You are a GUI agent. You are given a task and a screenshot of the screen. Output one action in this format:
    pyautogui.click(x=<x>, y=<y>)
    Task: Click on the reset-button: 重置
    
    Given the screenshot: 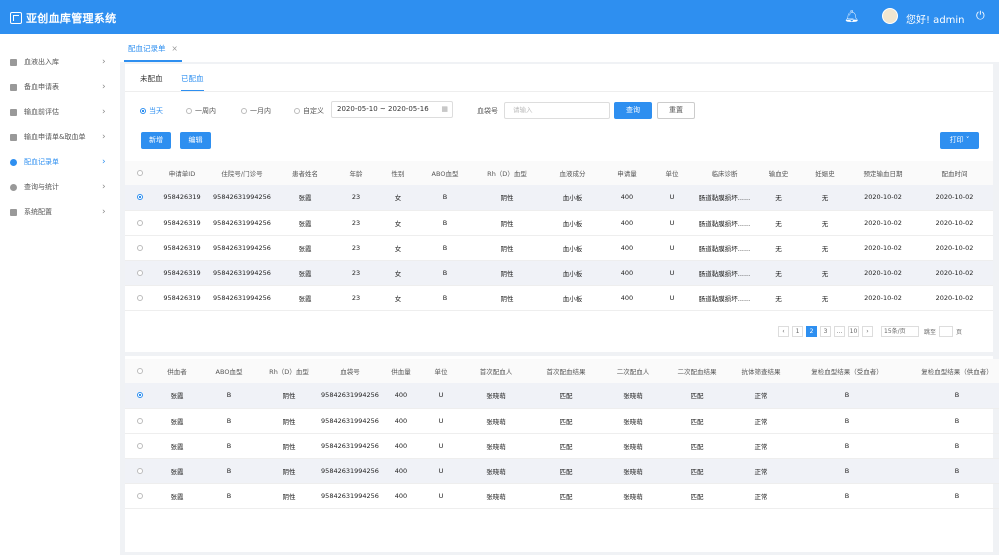 What is the action you would take?
    pyautogui.click(x=676, y=110)
    